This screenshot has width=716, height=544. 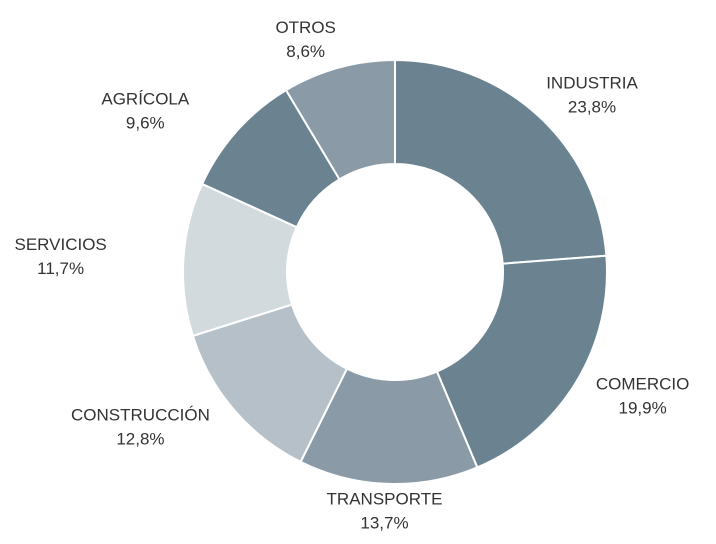 I want to click on slice-value: 19,9%, so click(x=642, y=407).